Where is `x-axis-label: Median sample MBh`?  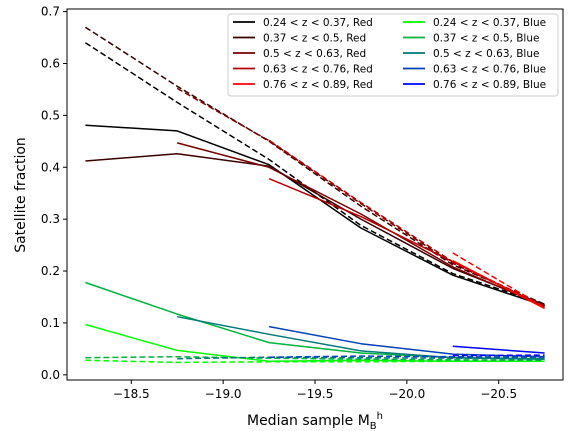
x-axis-label: Median sample MBh is located at coordinates (315, 421).